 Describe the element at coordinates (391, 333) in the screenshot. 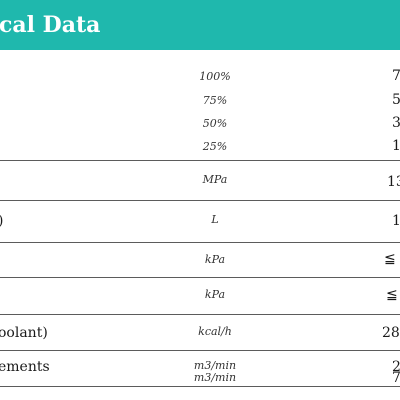

I see `value-cell: 28` at that location.